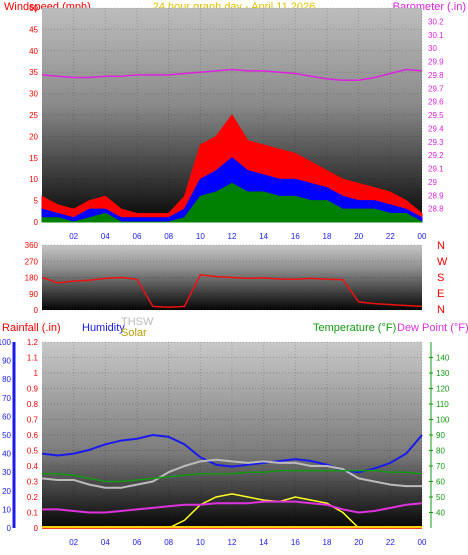 This screenshot has width=468, height=555. What do you see at coordinates (440, 482) in the screenshot?
I see `temperature-ytick-label: 60` at bounding box center [440, 482].